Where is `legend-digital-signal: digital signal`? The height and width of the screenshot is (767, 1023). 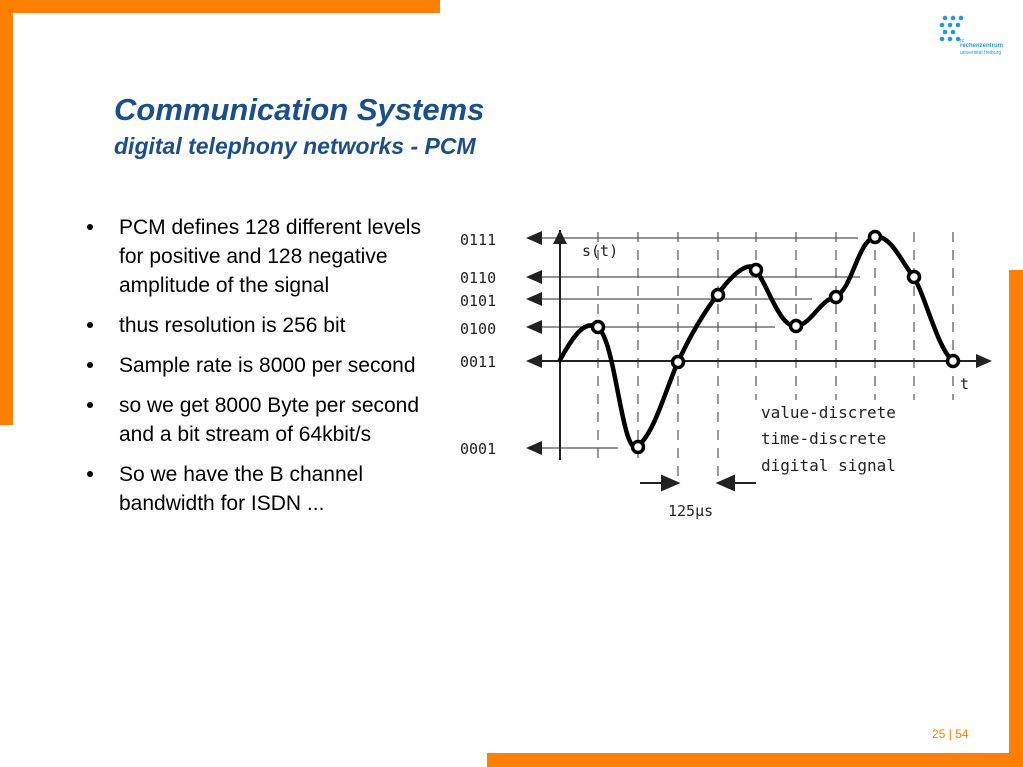
legend-digital-signal: digital signal is located at coordinates (828, 465).